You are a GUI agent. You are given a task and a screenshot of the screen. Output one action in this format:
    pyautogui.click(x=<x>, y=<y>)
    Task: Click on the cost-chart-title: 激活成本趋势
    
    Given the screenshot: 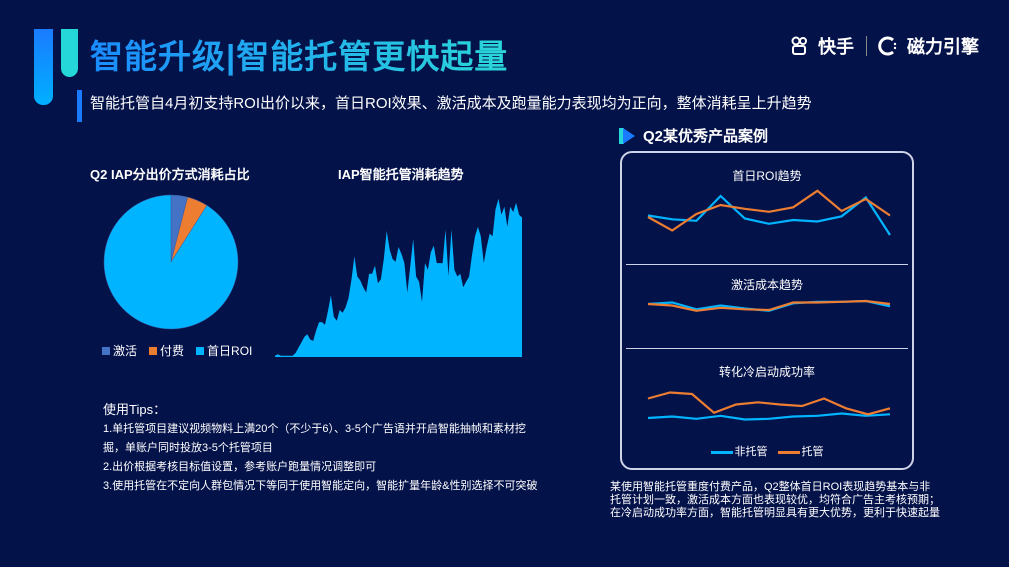 What is the action you would take?
    pyautogui.click(x=766, y=285)
    